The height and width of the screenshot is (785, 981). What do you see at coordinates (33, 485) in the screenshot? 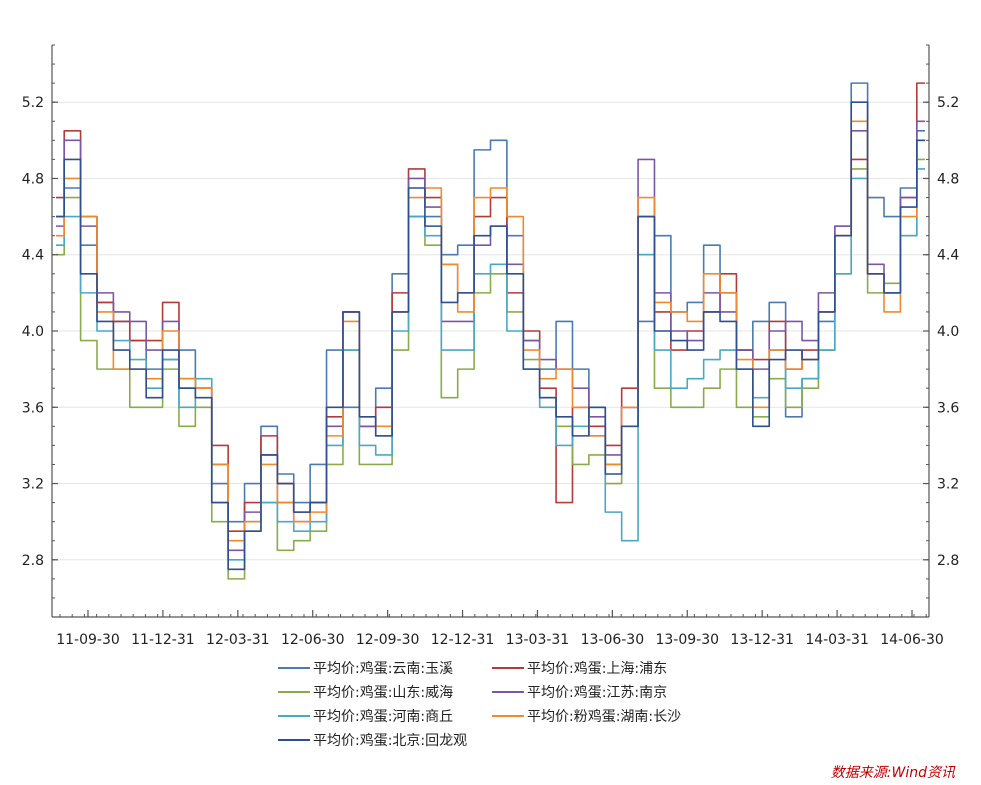
I see `y-tick-label: 3.2` at bounding box center [33, 485].